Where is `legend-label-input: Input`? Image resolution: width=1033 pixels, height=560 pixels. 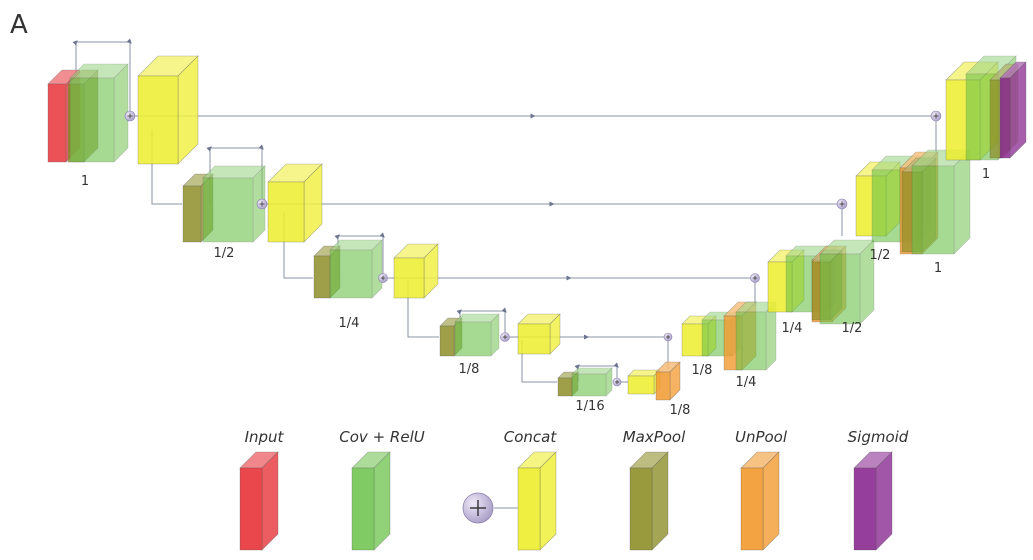 legend-label-input: Input is located at coordinates (265, 437).